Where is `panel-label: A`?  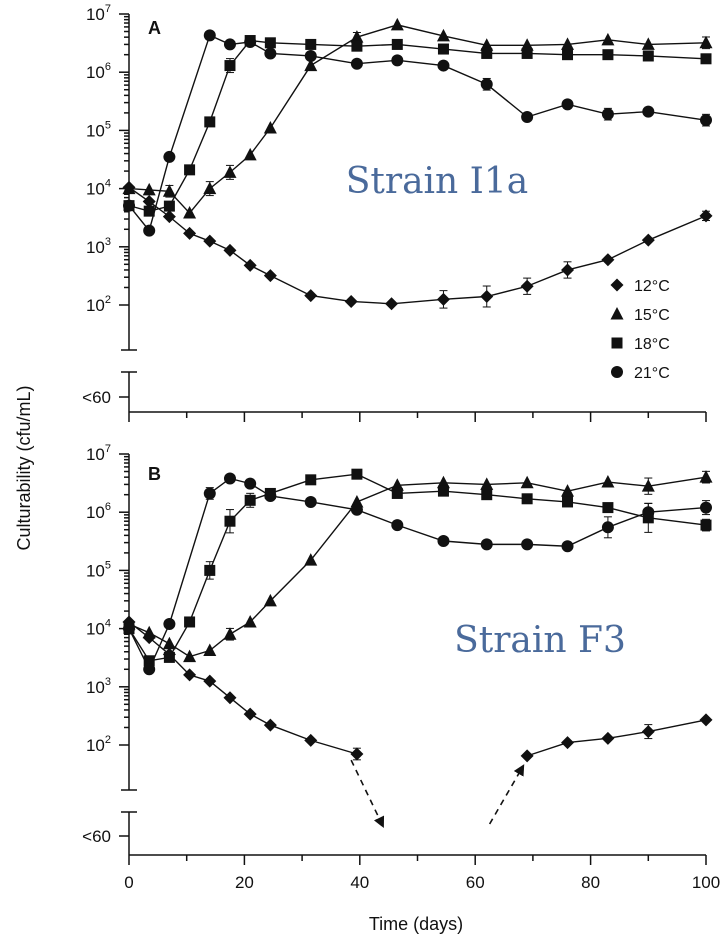
panel-label: A is located at coordinates (154, 28).